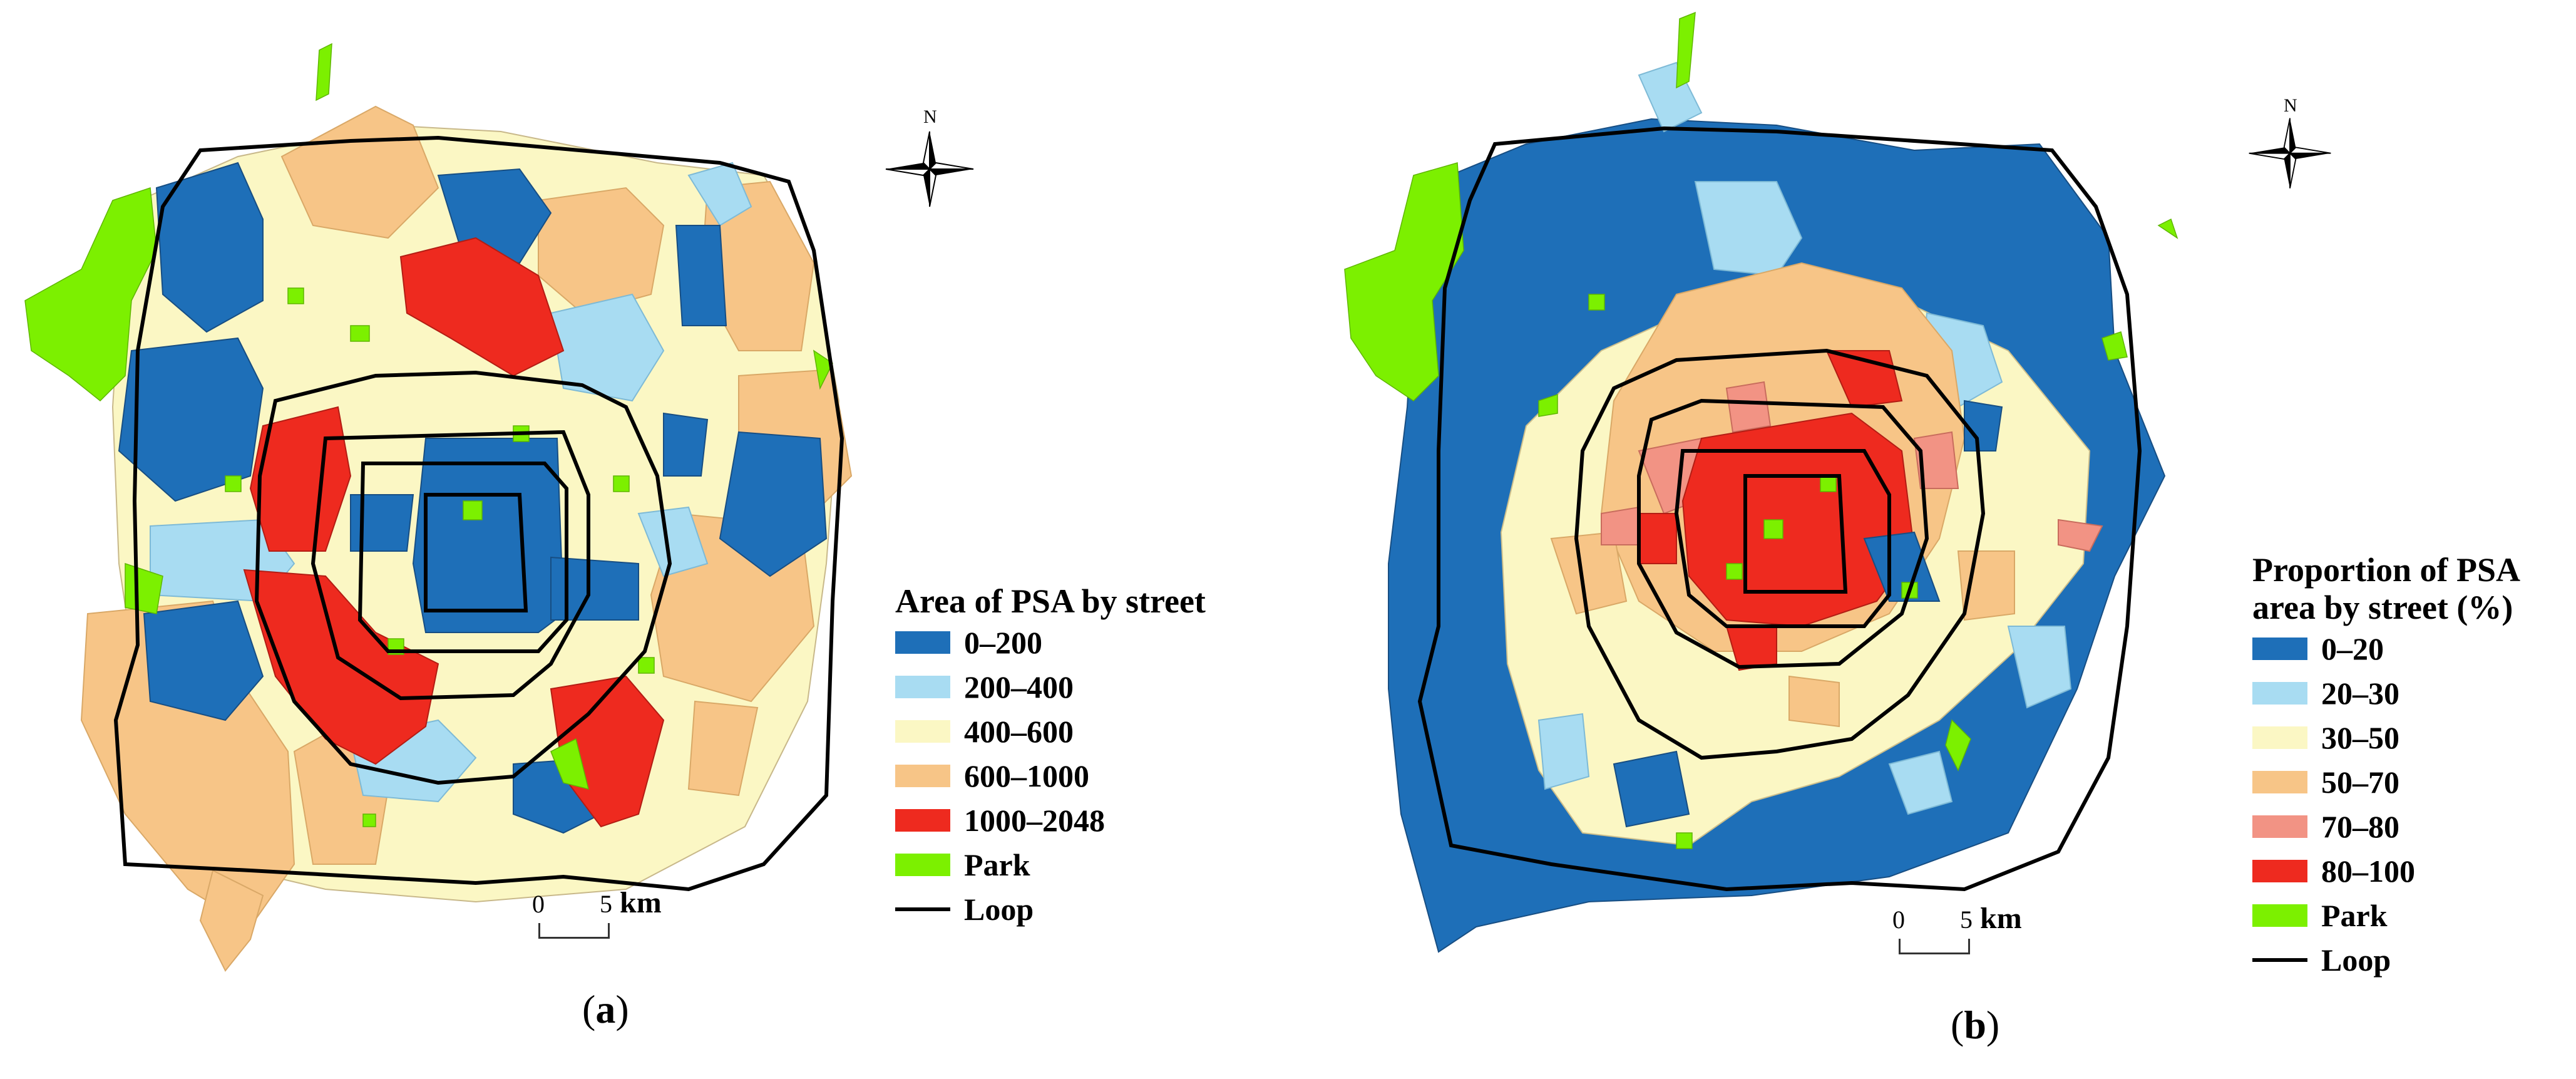  I want to click on legend-label: 600–1000, so click(1026, 775).